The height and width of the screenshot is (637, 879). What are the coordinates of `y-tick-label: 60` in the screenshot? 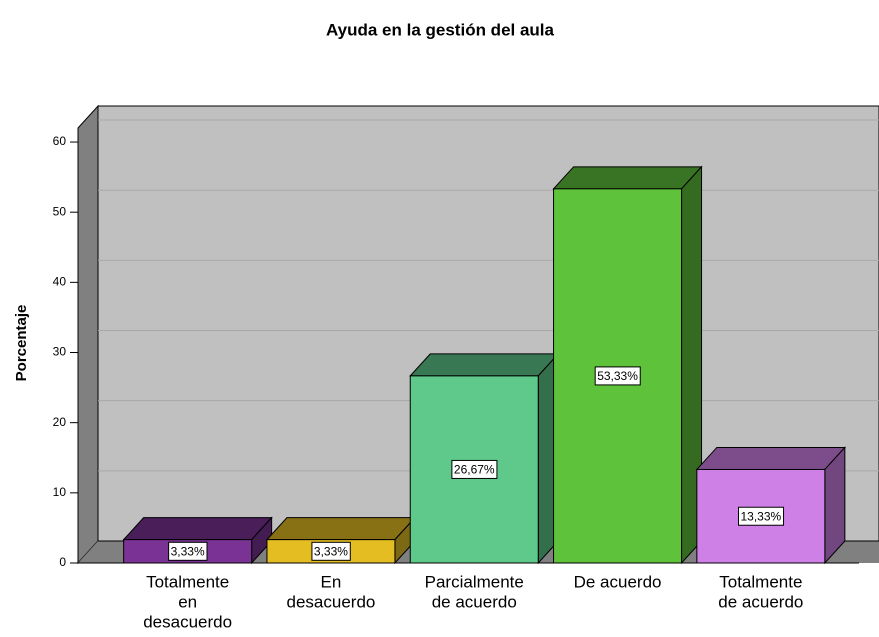 It's located at (60, 141).